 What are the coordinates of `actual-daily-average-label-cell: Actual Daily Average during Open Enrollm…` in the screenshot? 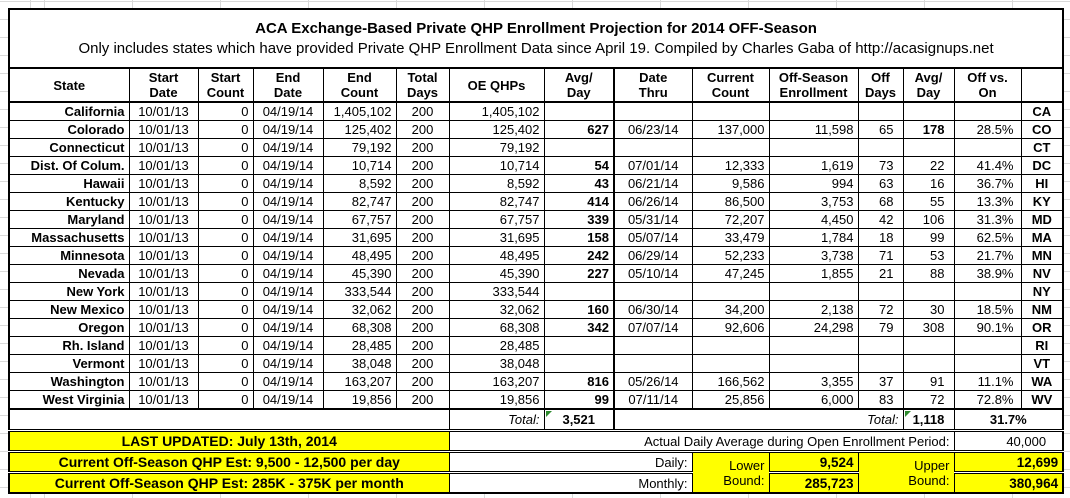 It's located at (701, 440).